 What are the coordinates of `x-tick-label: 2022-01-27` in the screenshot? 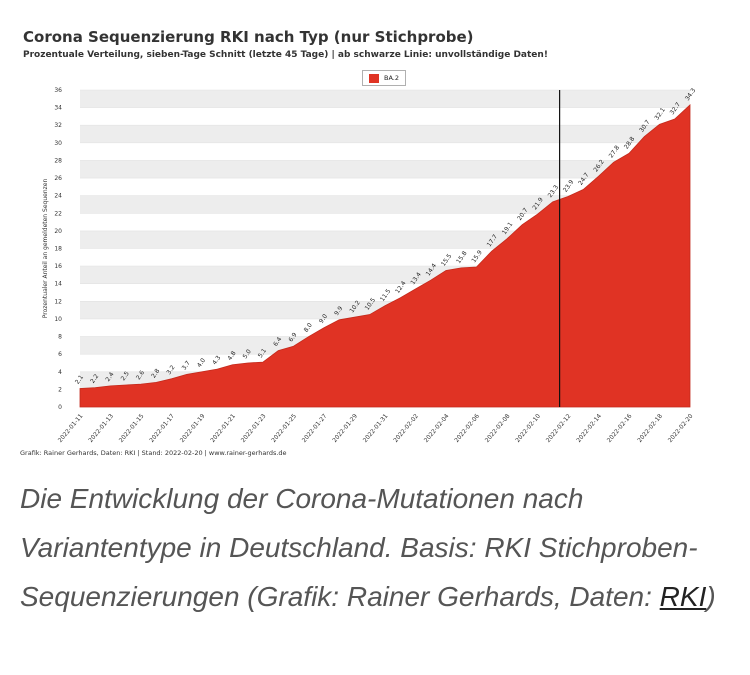 It's located at (315, 428).